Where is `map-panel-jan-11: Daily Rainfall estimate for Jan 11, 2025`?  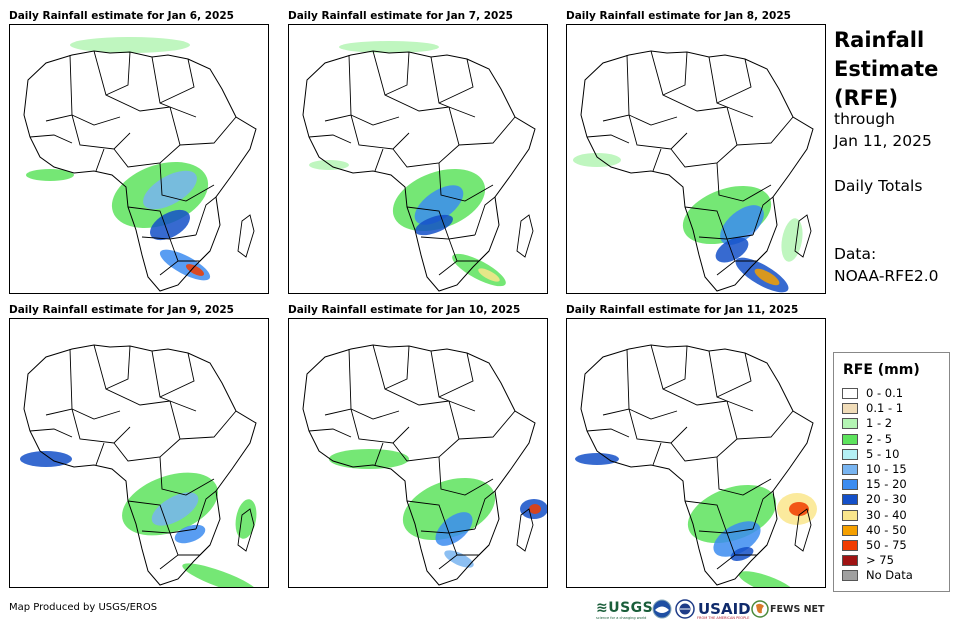 map-panel-jan-11: Daily Rainfall estimate for Jan 11, 2025 is located at coordinates (696, 447).